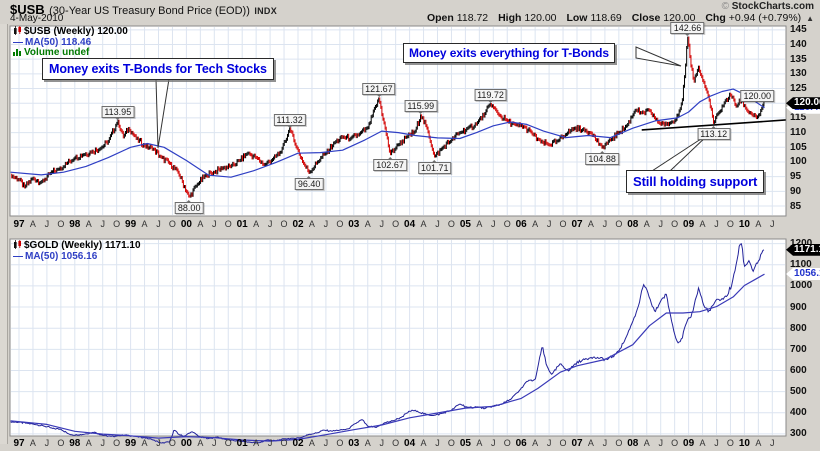 The image size is (820, 451). What do you see at coordinates (440, 18) in the screenshot?
I see `open-label: Open` at bounding box center [440, 18].